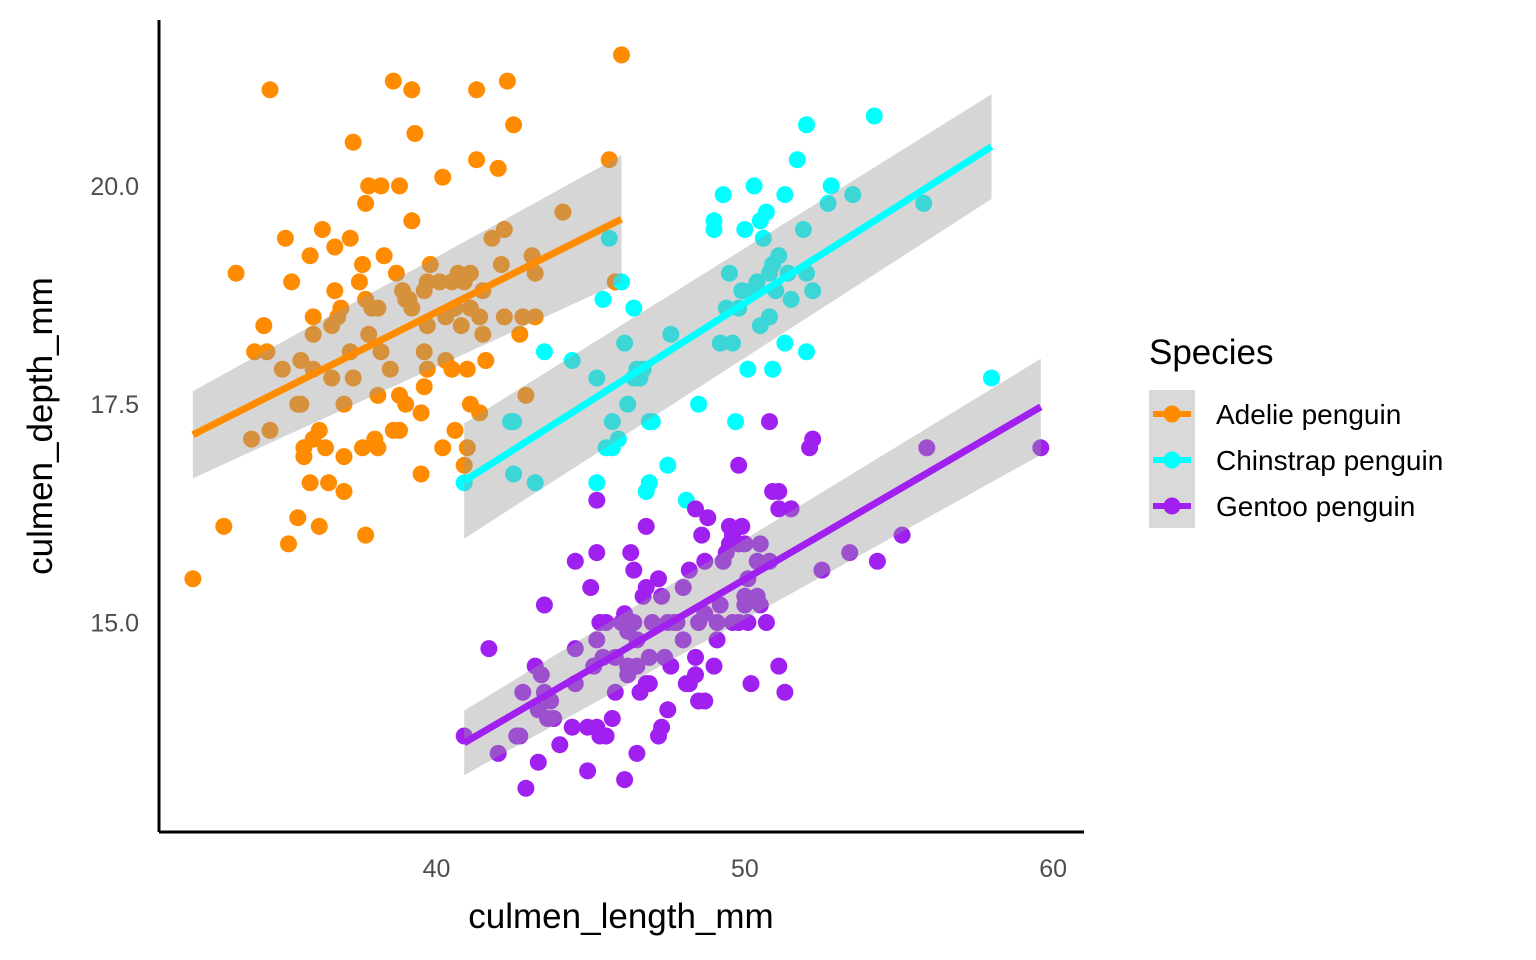  I want to click on x-tick-label-50: 50, so click(745, 869).